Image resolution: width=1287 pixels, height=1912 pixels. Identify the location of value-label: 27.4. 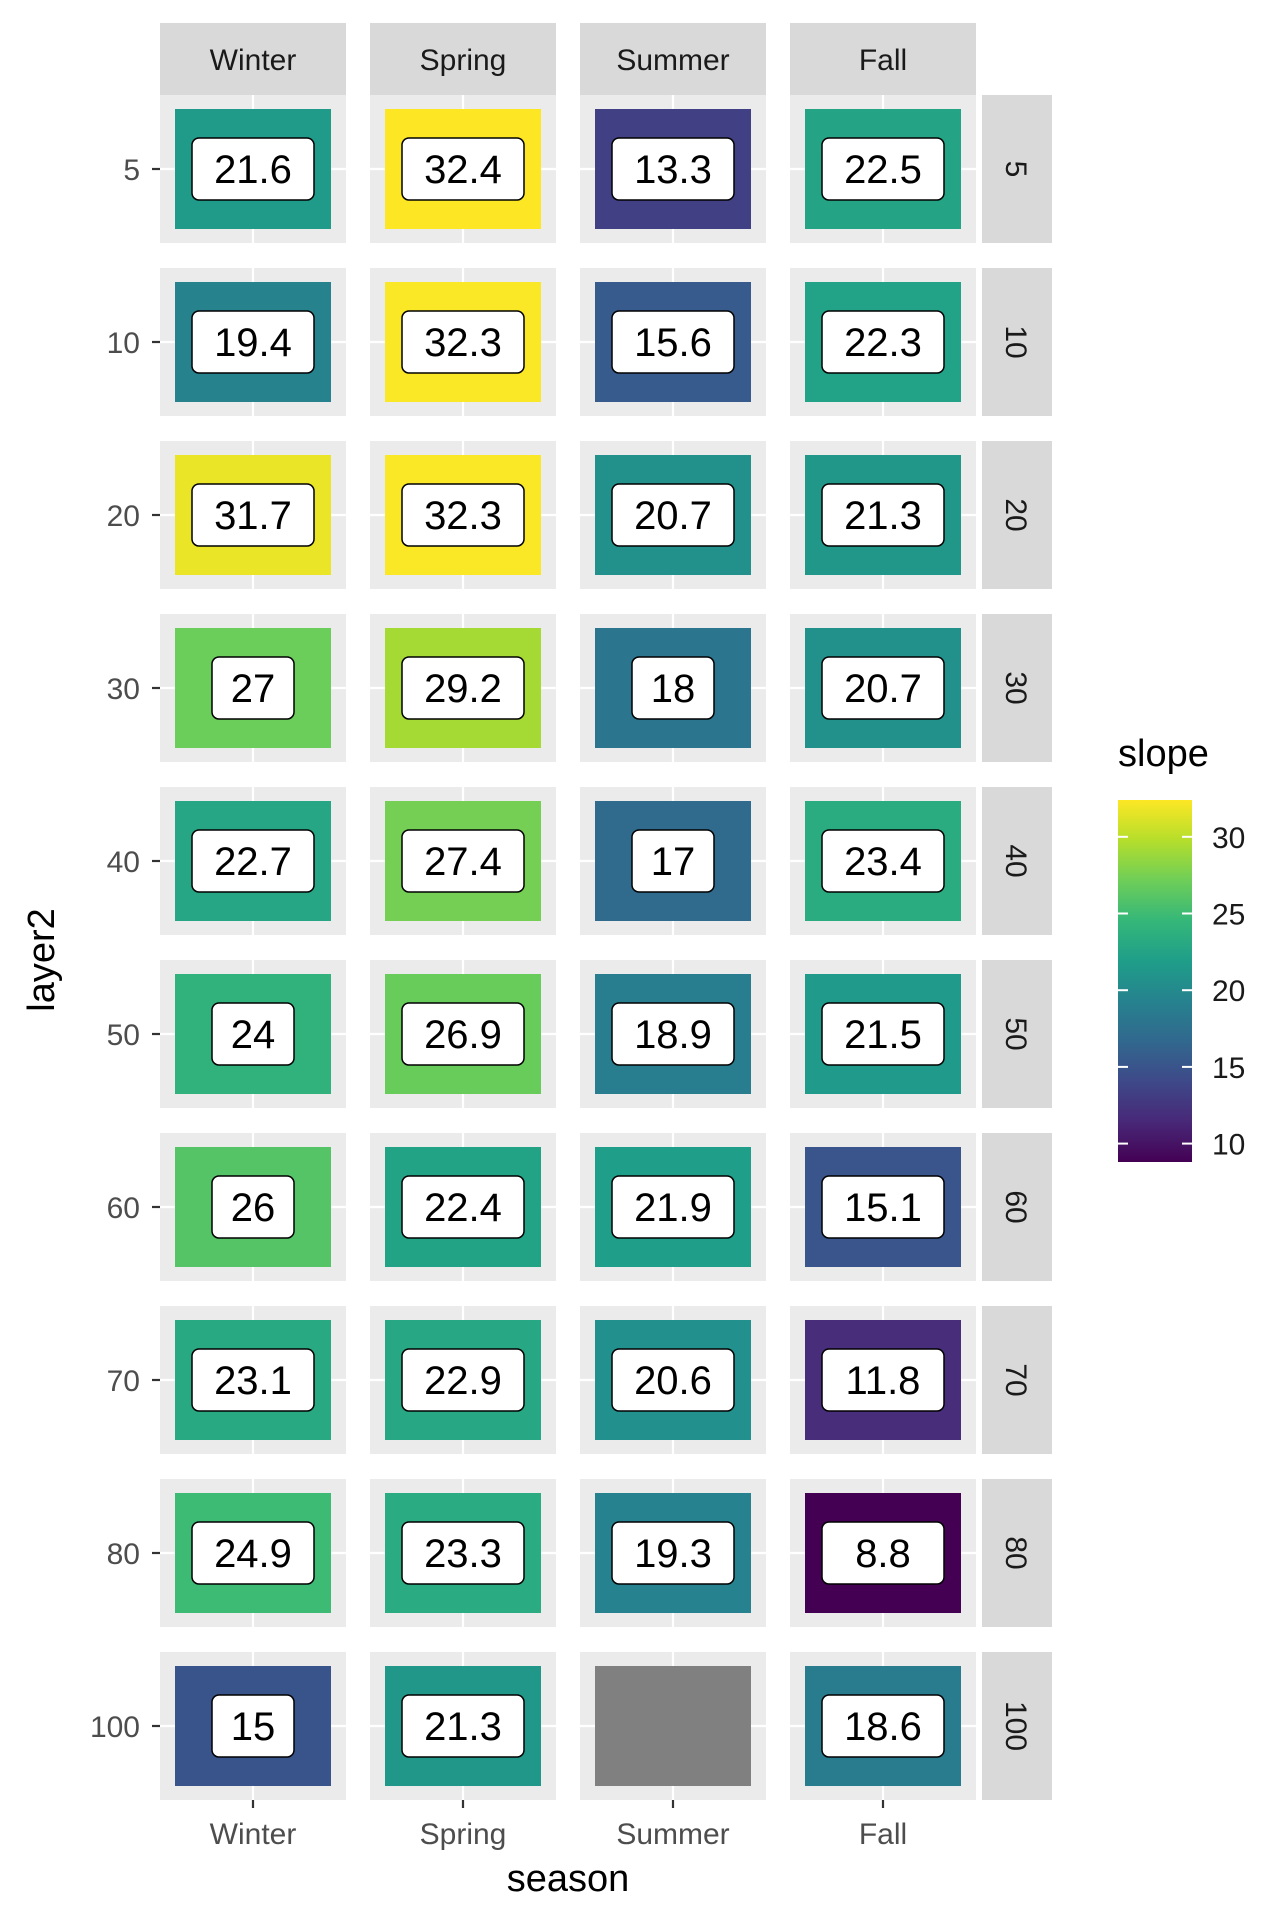
(463, 862).